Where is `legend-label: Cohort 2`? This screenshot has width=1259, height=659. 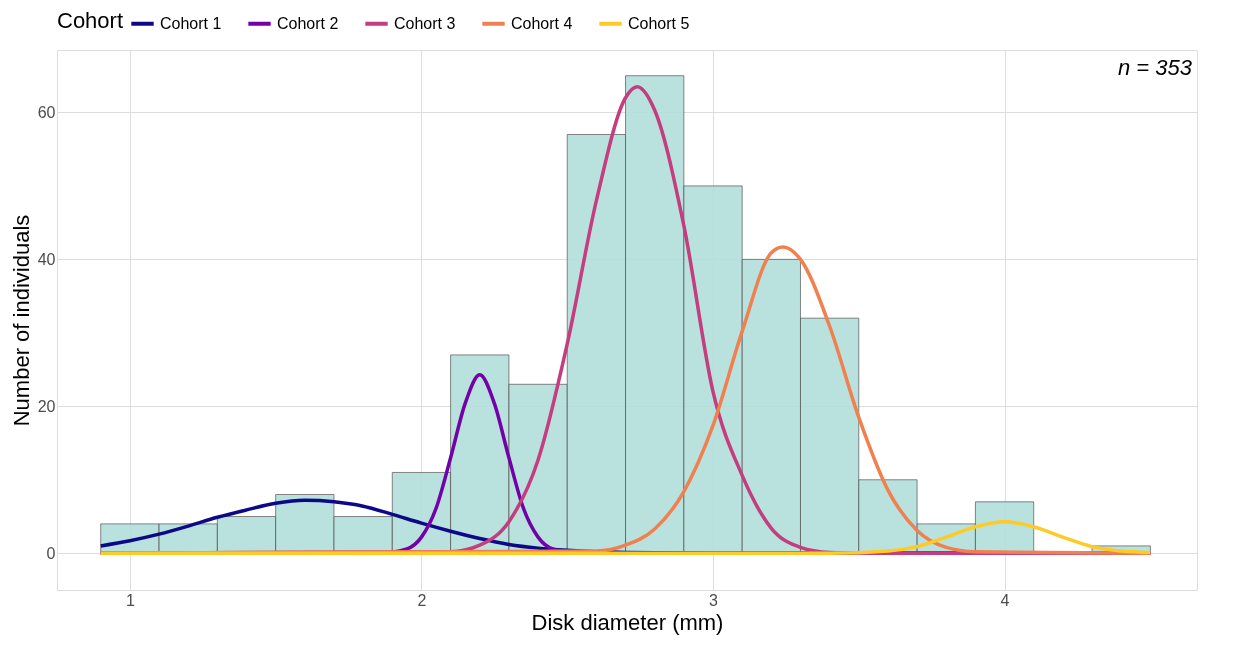 legend-label: Cohort 2 is located at coordinates (308, 23).